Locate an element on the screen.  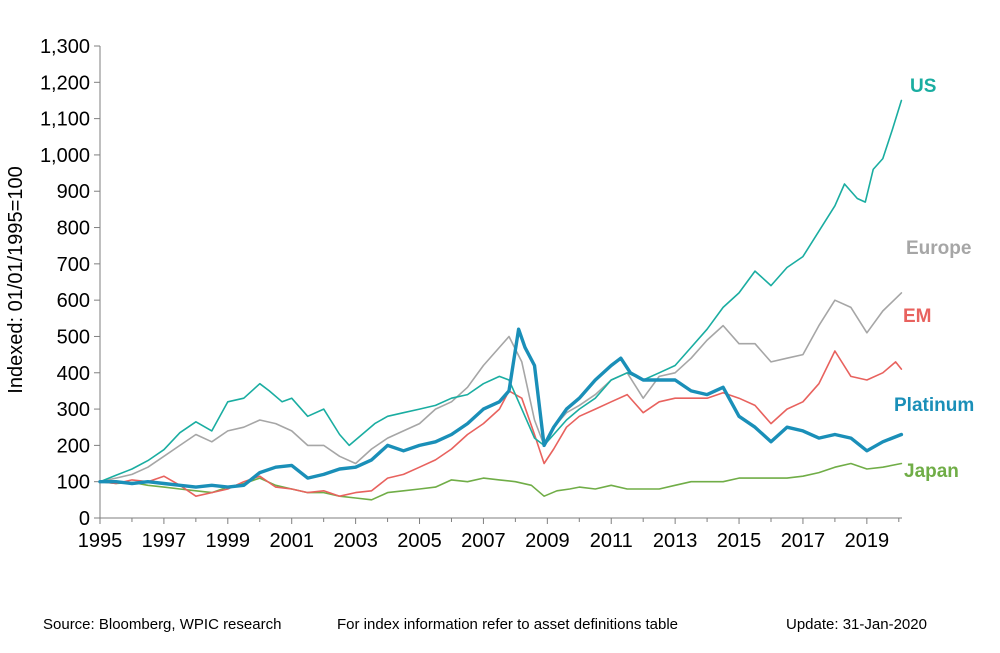
y-tick-label: 200 is located at coordinates (73, 446).